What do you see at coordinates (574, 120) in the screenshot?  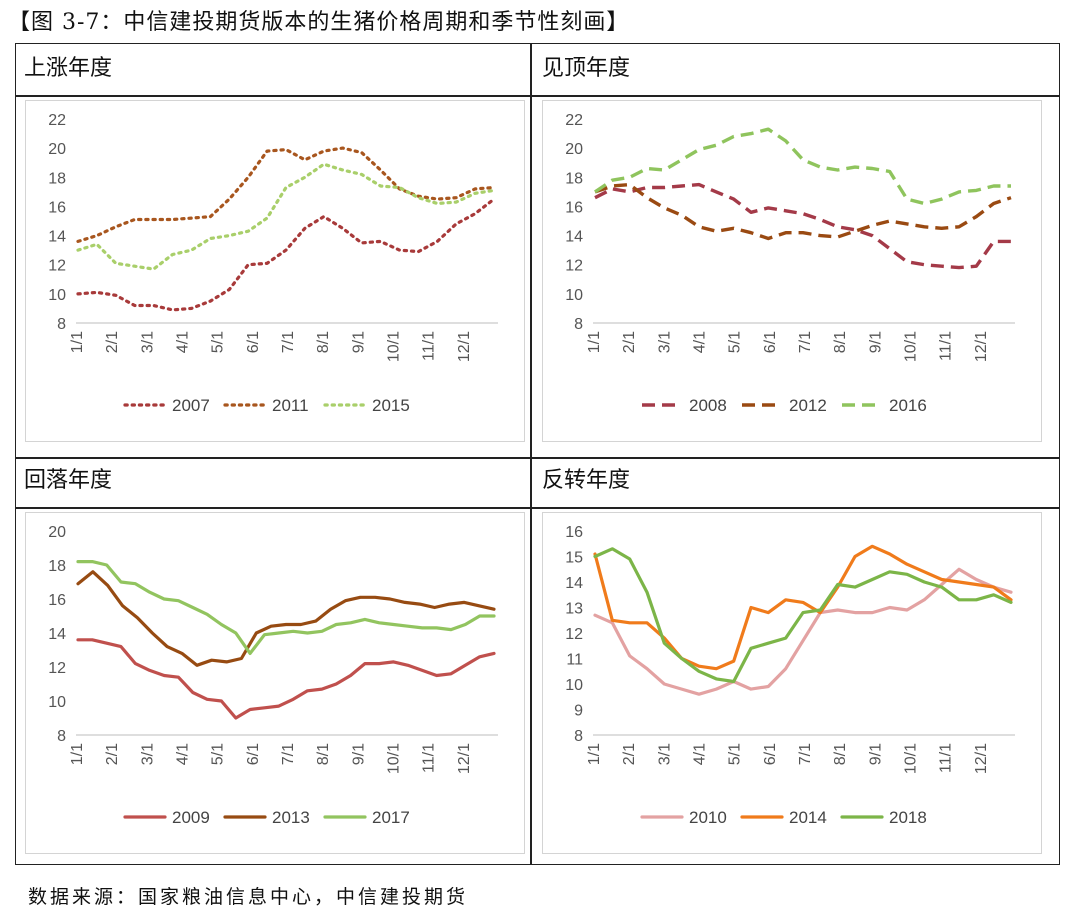 I see `y-tick-label: 22` at bounding box center [574, 120].